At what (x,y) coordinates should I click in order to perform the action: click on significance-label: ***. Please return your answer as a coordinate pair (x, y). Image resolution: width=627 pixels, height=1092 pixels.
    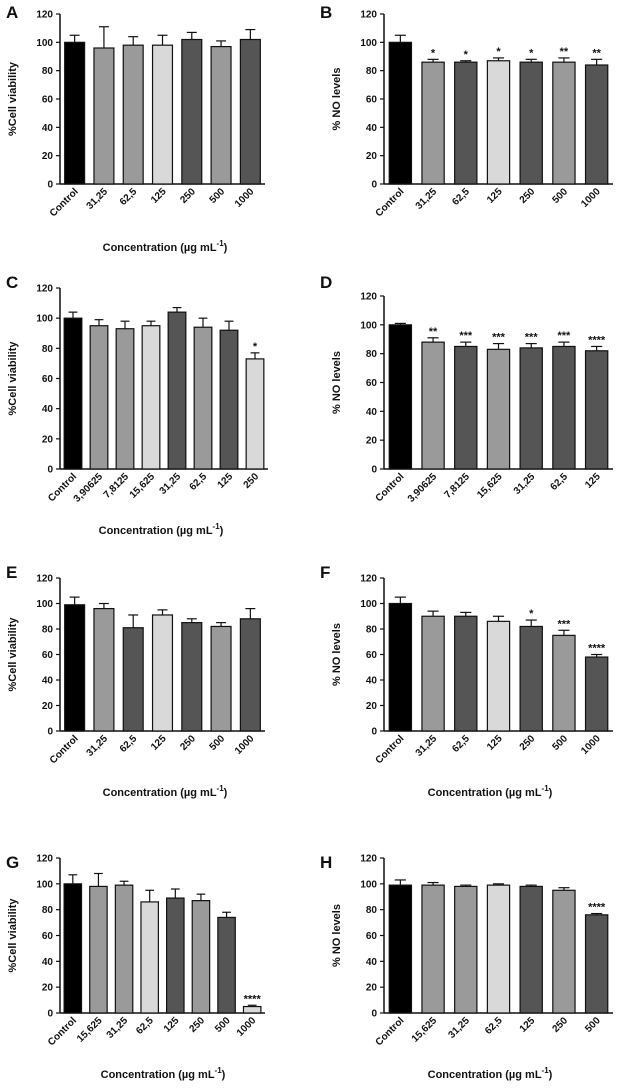
    Looking at the image, I should click on (565, 624).